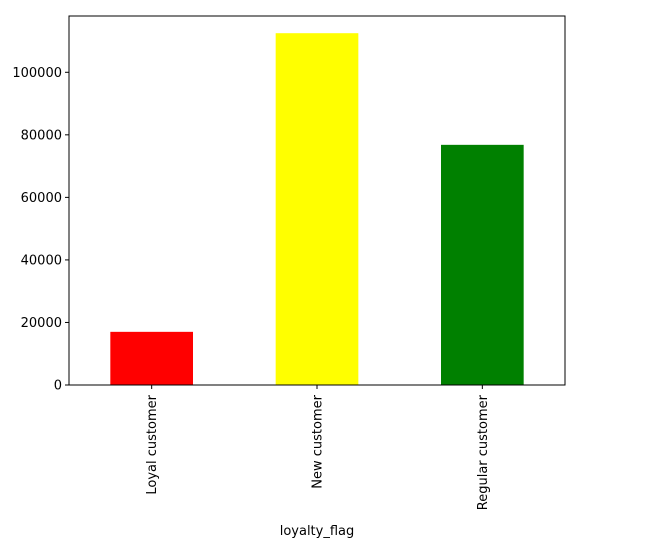 The image size is (662, 551). I want to click on y-tick-label: 80000, so click(41, 135).